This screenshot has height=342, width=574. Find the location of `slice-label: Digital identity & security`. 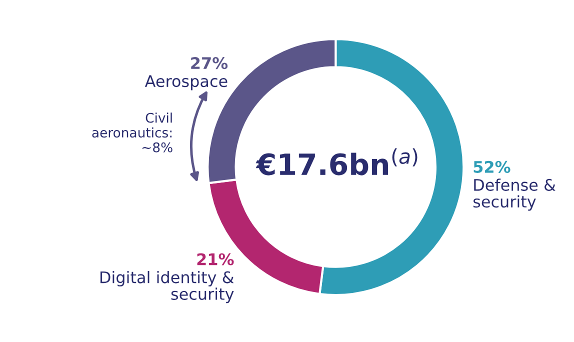

slice-label: Digital identity & security is located at coordinates (167, 287).